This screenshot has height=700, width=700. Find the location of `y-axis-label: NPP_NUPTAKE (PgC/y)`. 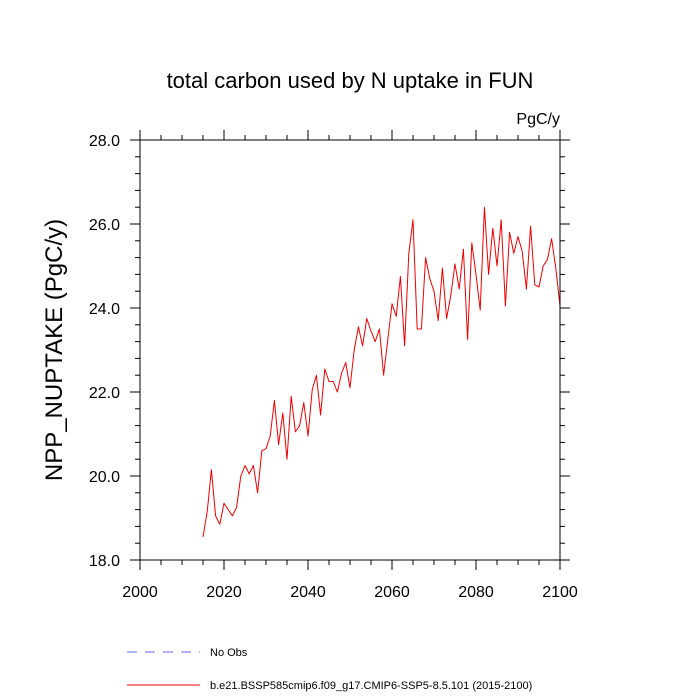

y-axis-label: NPP_NUPTAKE (PgC/y) is located at coordinates (54, 350).